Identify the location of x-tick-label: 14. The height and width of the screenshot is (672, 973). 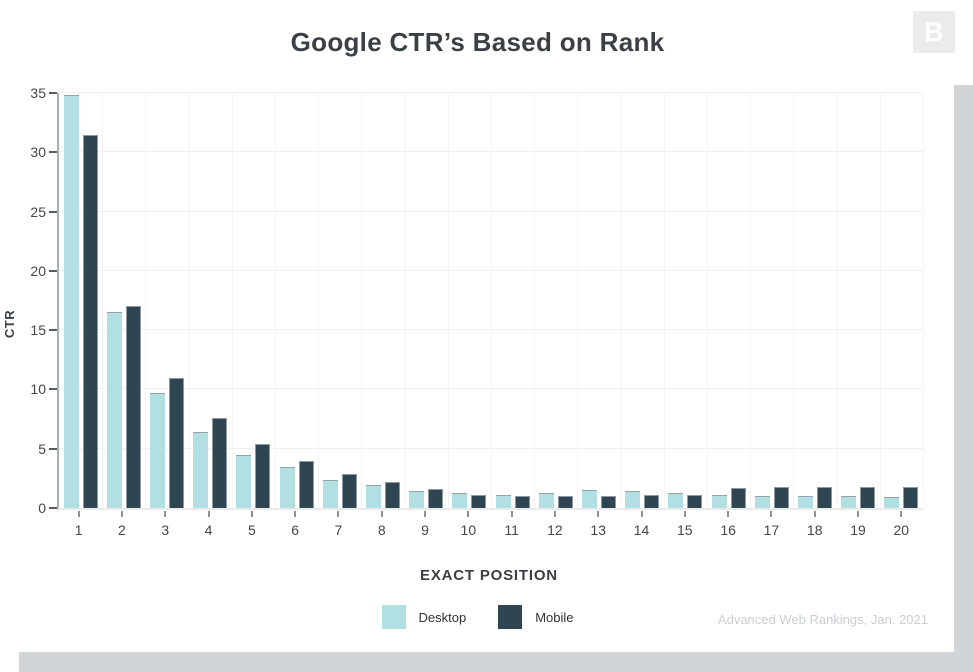
(641, 530).